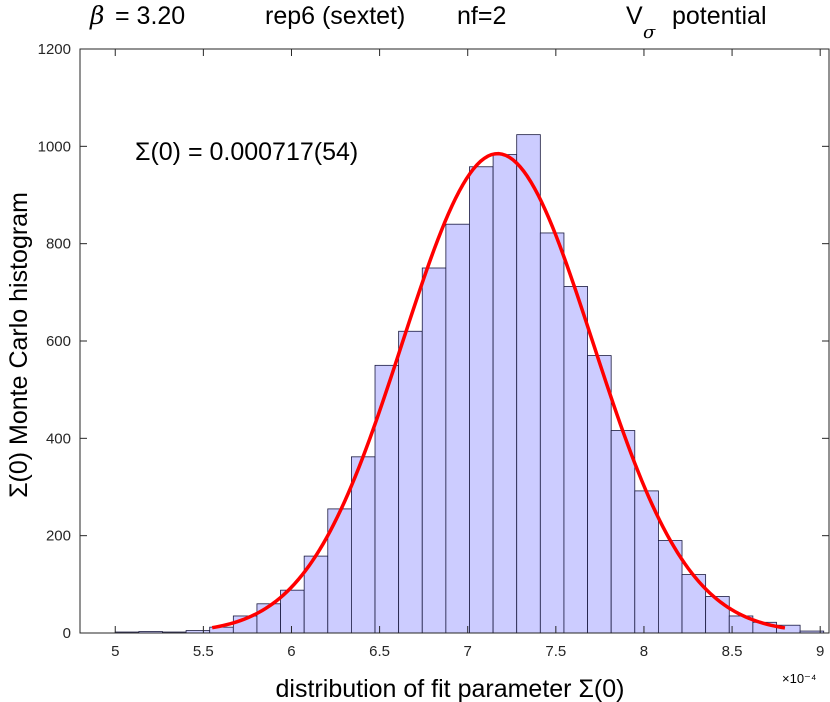 The height and width of the screenshot is (702, 830). Describe the element at coordinates (67, 633) in the screenshot. I see `y-tick-label: 0` at that location.